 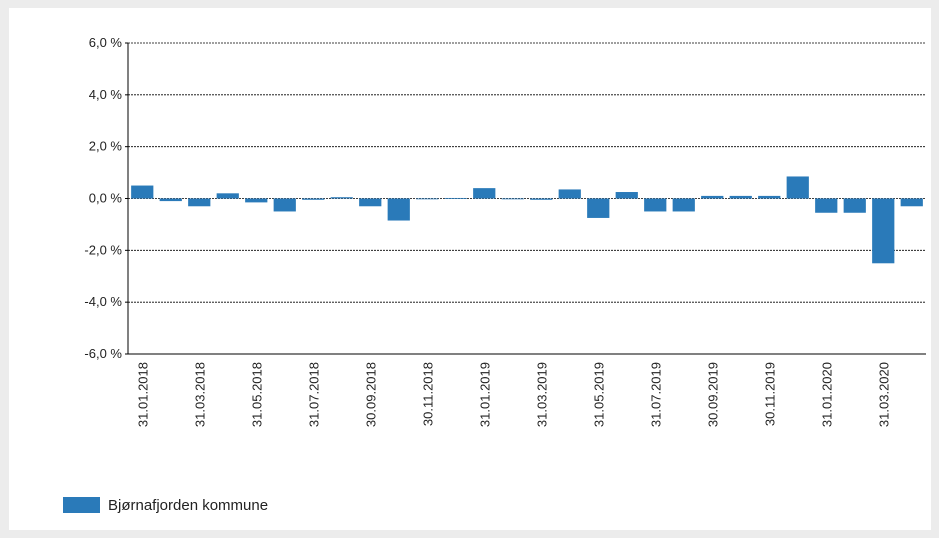 I want to click on x-tick-label: 31.03.2018, so click(x=199, y=394).